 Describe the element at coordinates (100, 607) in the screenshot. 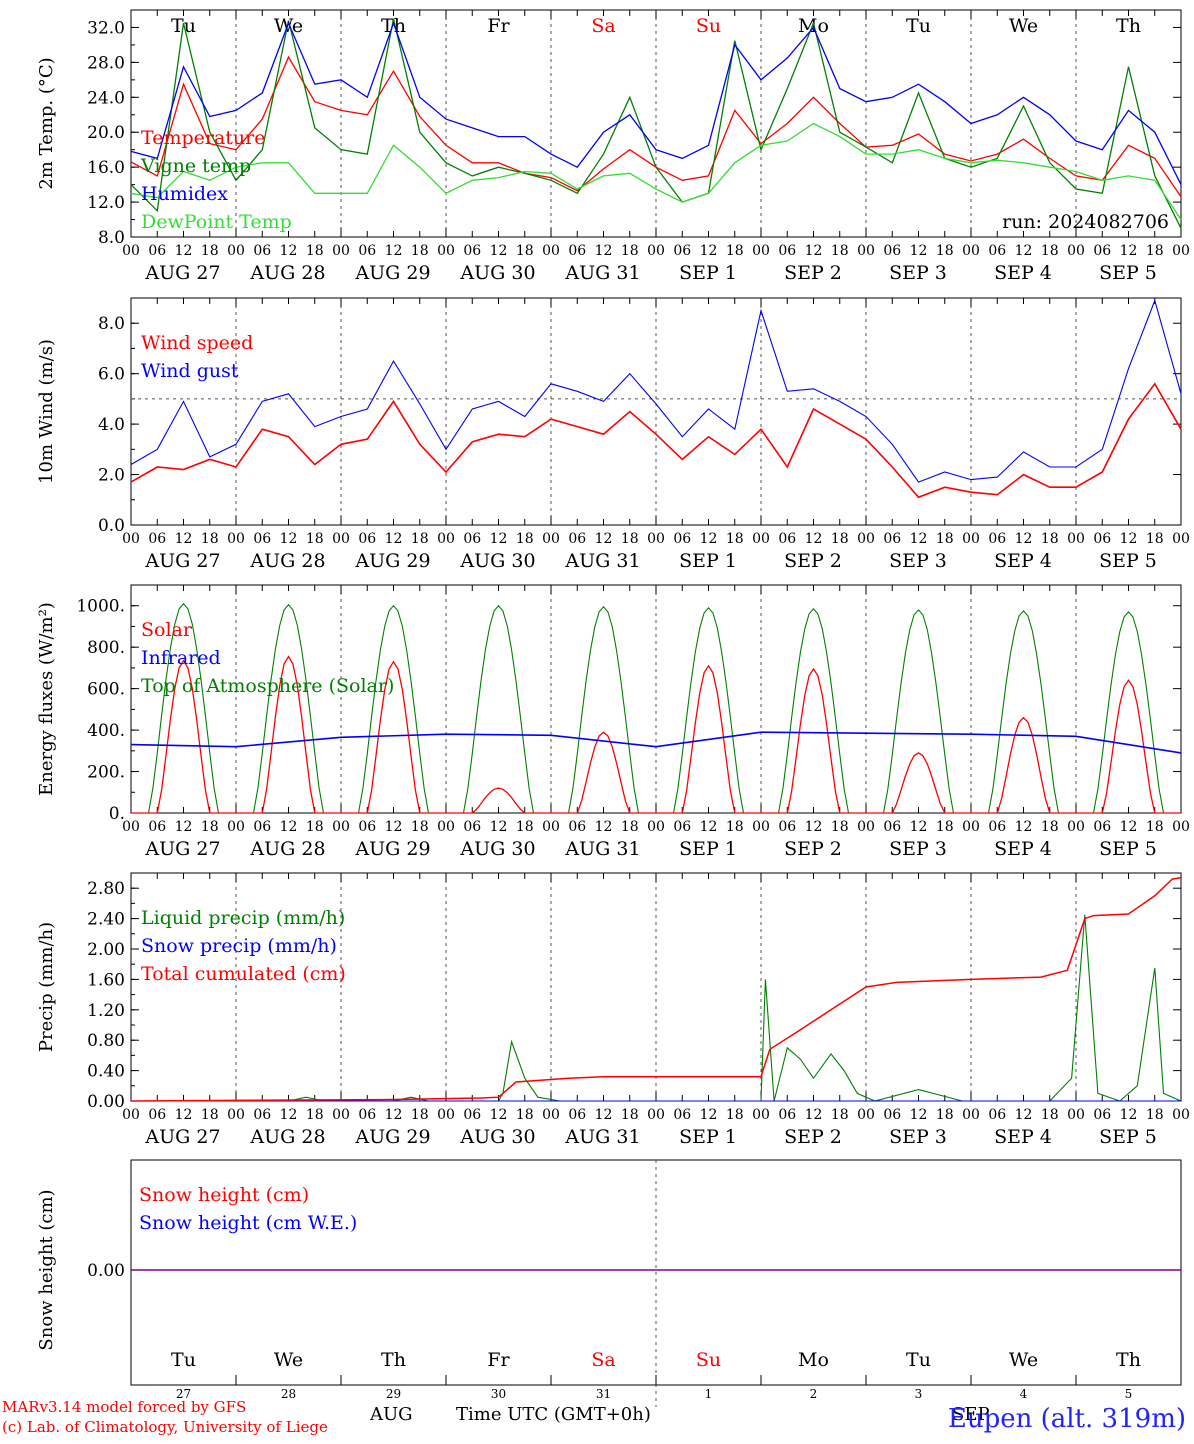

I see `y-tick-label: 1000.` at that location.